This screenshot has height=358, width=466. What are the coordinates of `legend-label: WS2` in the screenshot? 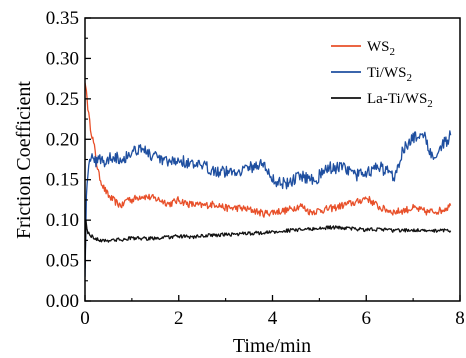 It's located at (381, 48).